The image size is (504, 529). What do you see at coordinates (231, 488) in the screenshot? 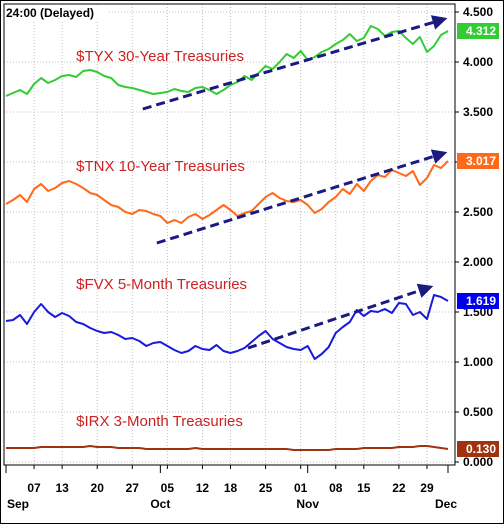
I see `x-tick-label: 18` at bounding box center [231, 488].